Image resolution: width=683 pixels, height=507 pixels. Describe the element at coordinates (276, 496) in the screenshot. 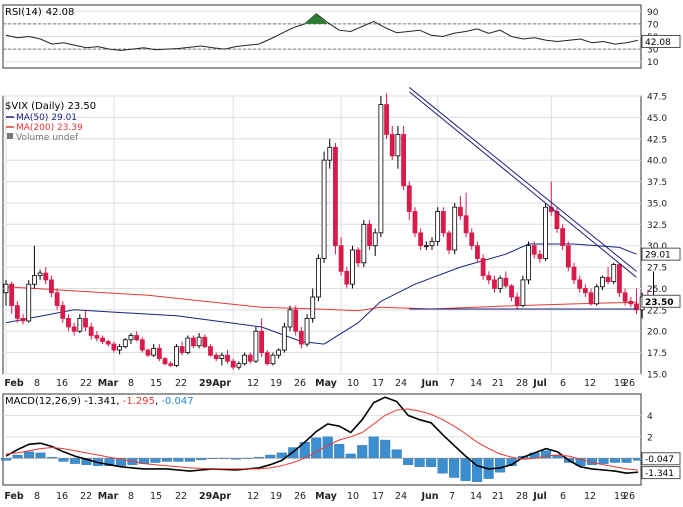

I see `macd-x-tick-label: 19` at that location.